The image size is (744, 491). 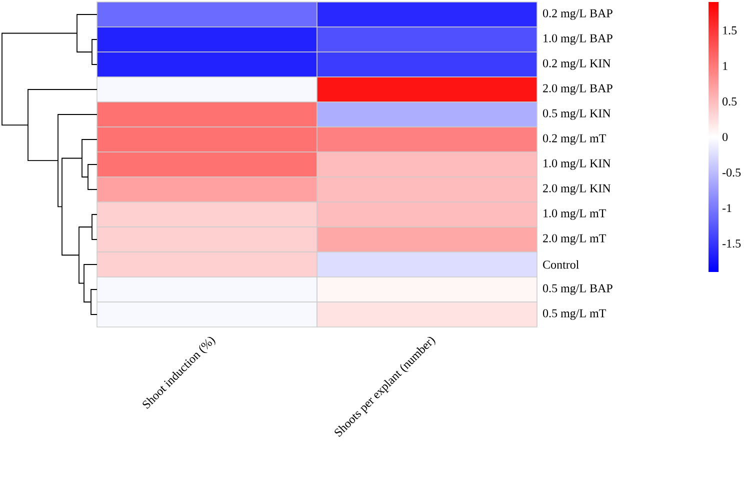 What do you see at coordinates (577, 14) in the screenshot?
I see `y-tick-label: 0.2 mg/L BAP` at bounding box center [577, 14].